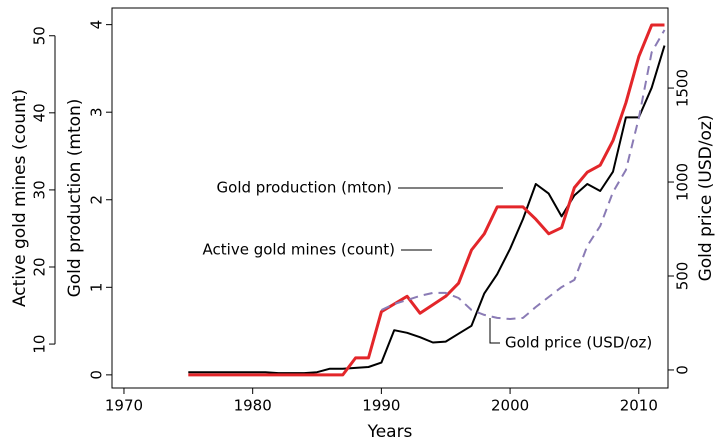 This screenshot has width=718, height=442. What do you see at coordinates (75, 198) in the screenshot?
I see `y-axis-title: Gold production (mton)` at bounding box center [75, 198].